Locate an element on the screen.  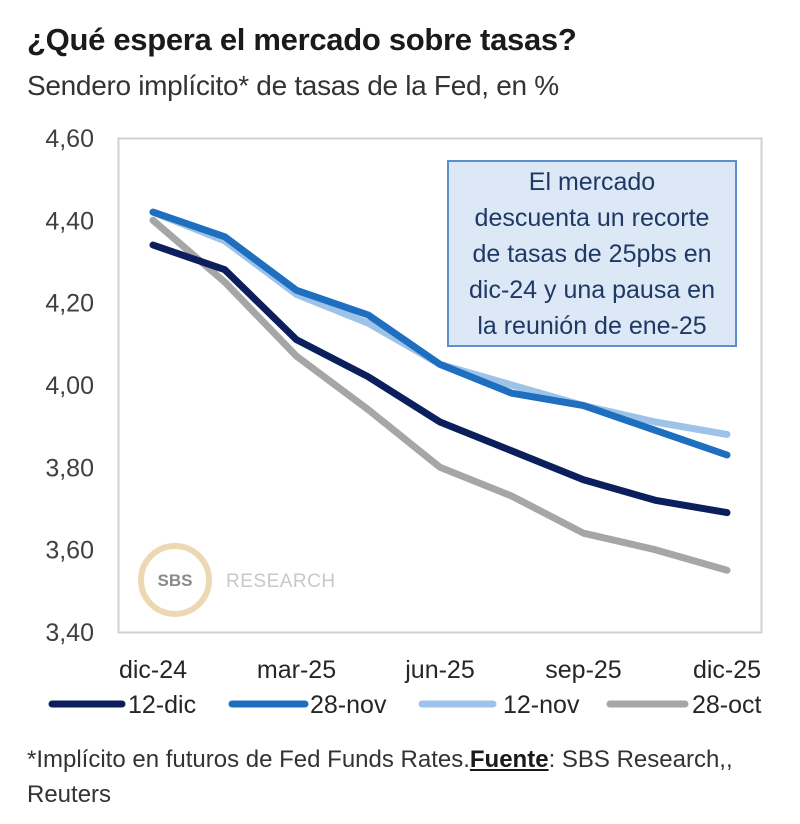
y-tick-label: 4,00 is located at coordinates (69, 386).